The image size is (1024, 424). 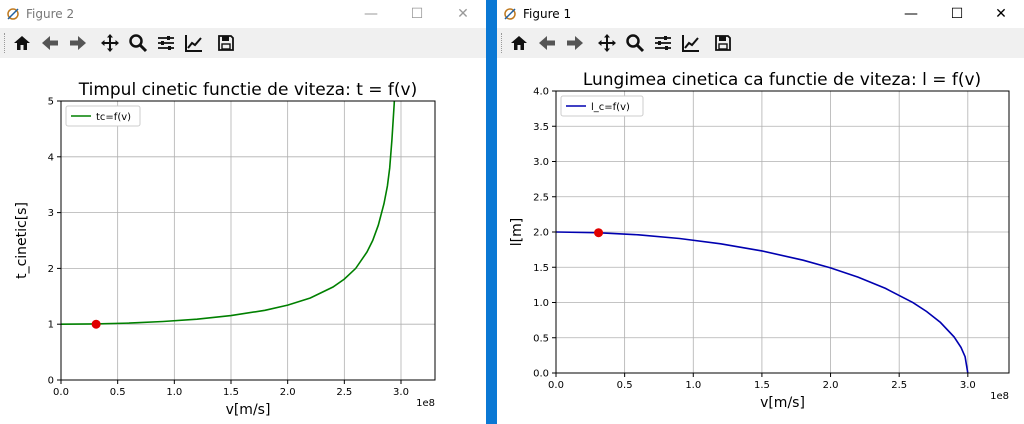 What do you see at coordinates (782, 403) in the screenshot?
I see `x-axis-label: v[m/s]` at bounding box center [782, 403].